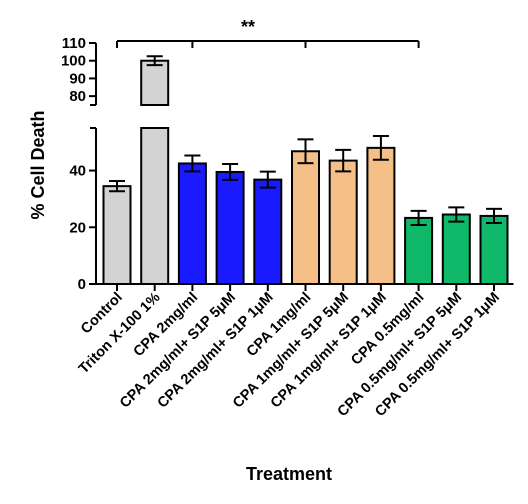 Image resolution: width=528 pixels, height=504 pixels. Describe the element at coordinates (74, 43) in the screenshot. I see `y-tick-label: 110` at that location.